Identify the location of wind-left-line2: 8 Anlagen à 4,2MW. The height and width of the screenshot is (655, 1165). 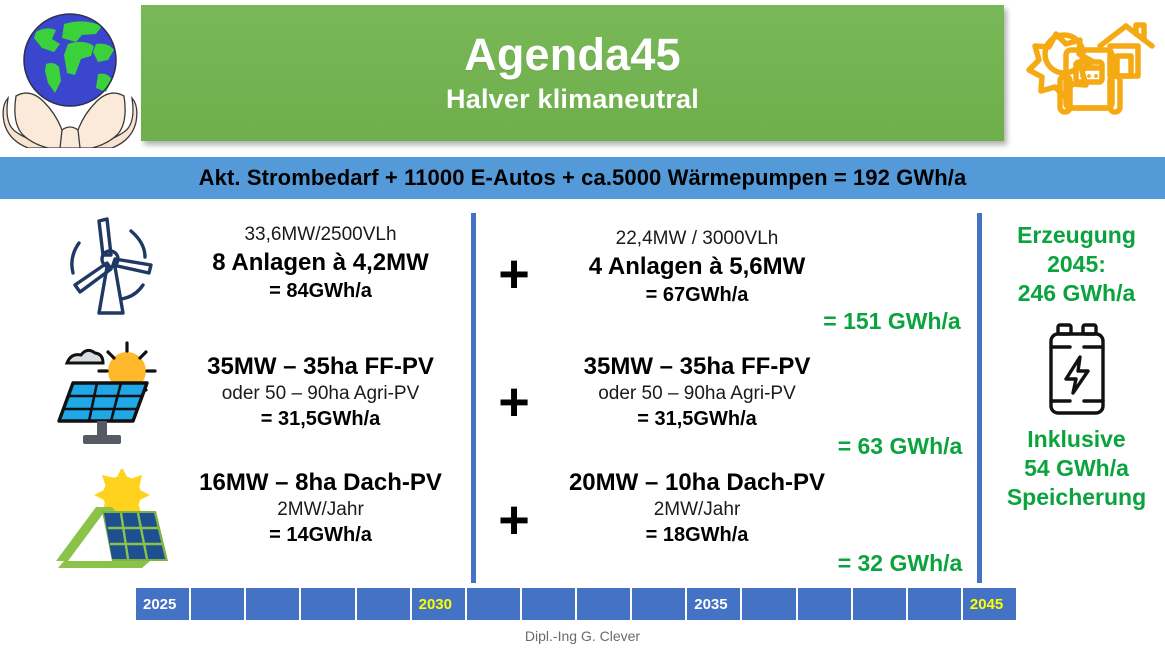
(320, 262).